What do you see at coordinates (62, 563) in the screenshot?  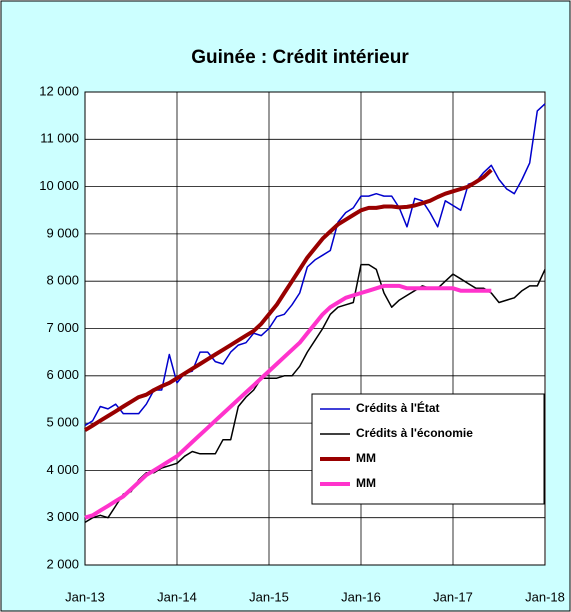 I see `y-tick-label: 2 000` at bounding box center [62, 563].